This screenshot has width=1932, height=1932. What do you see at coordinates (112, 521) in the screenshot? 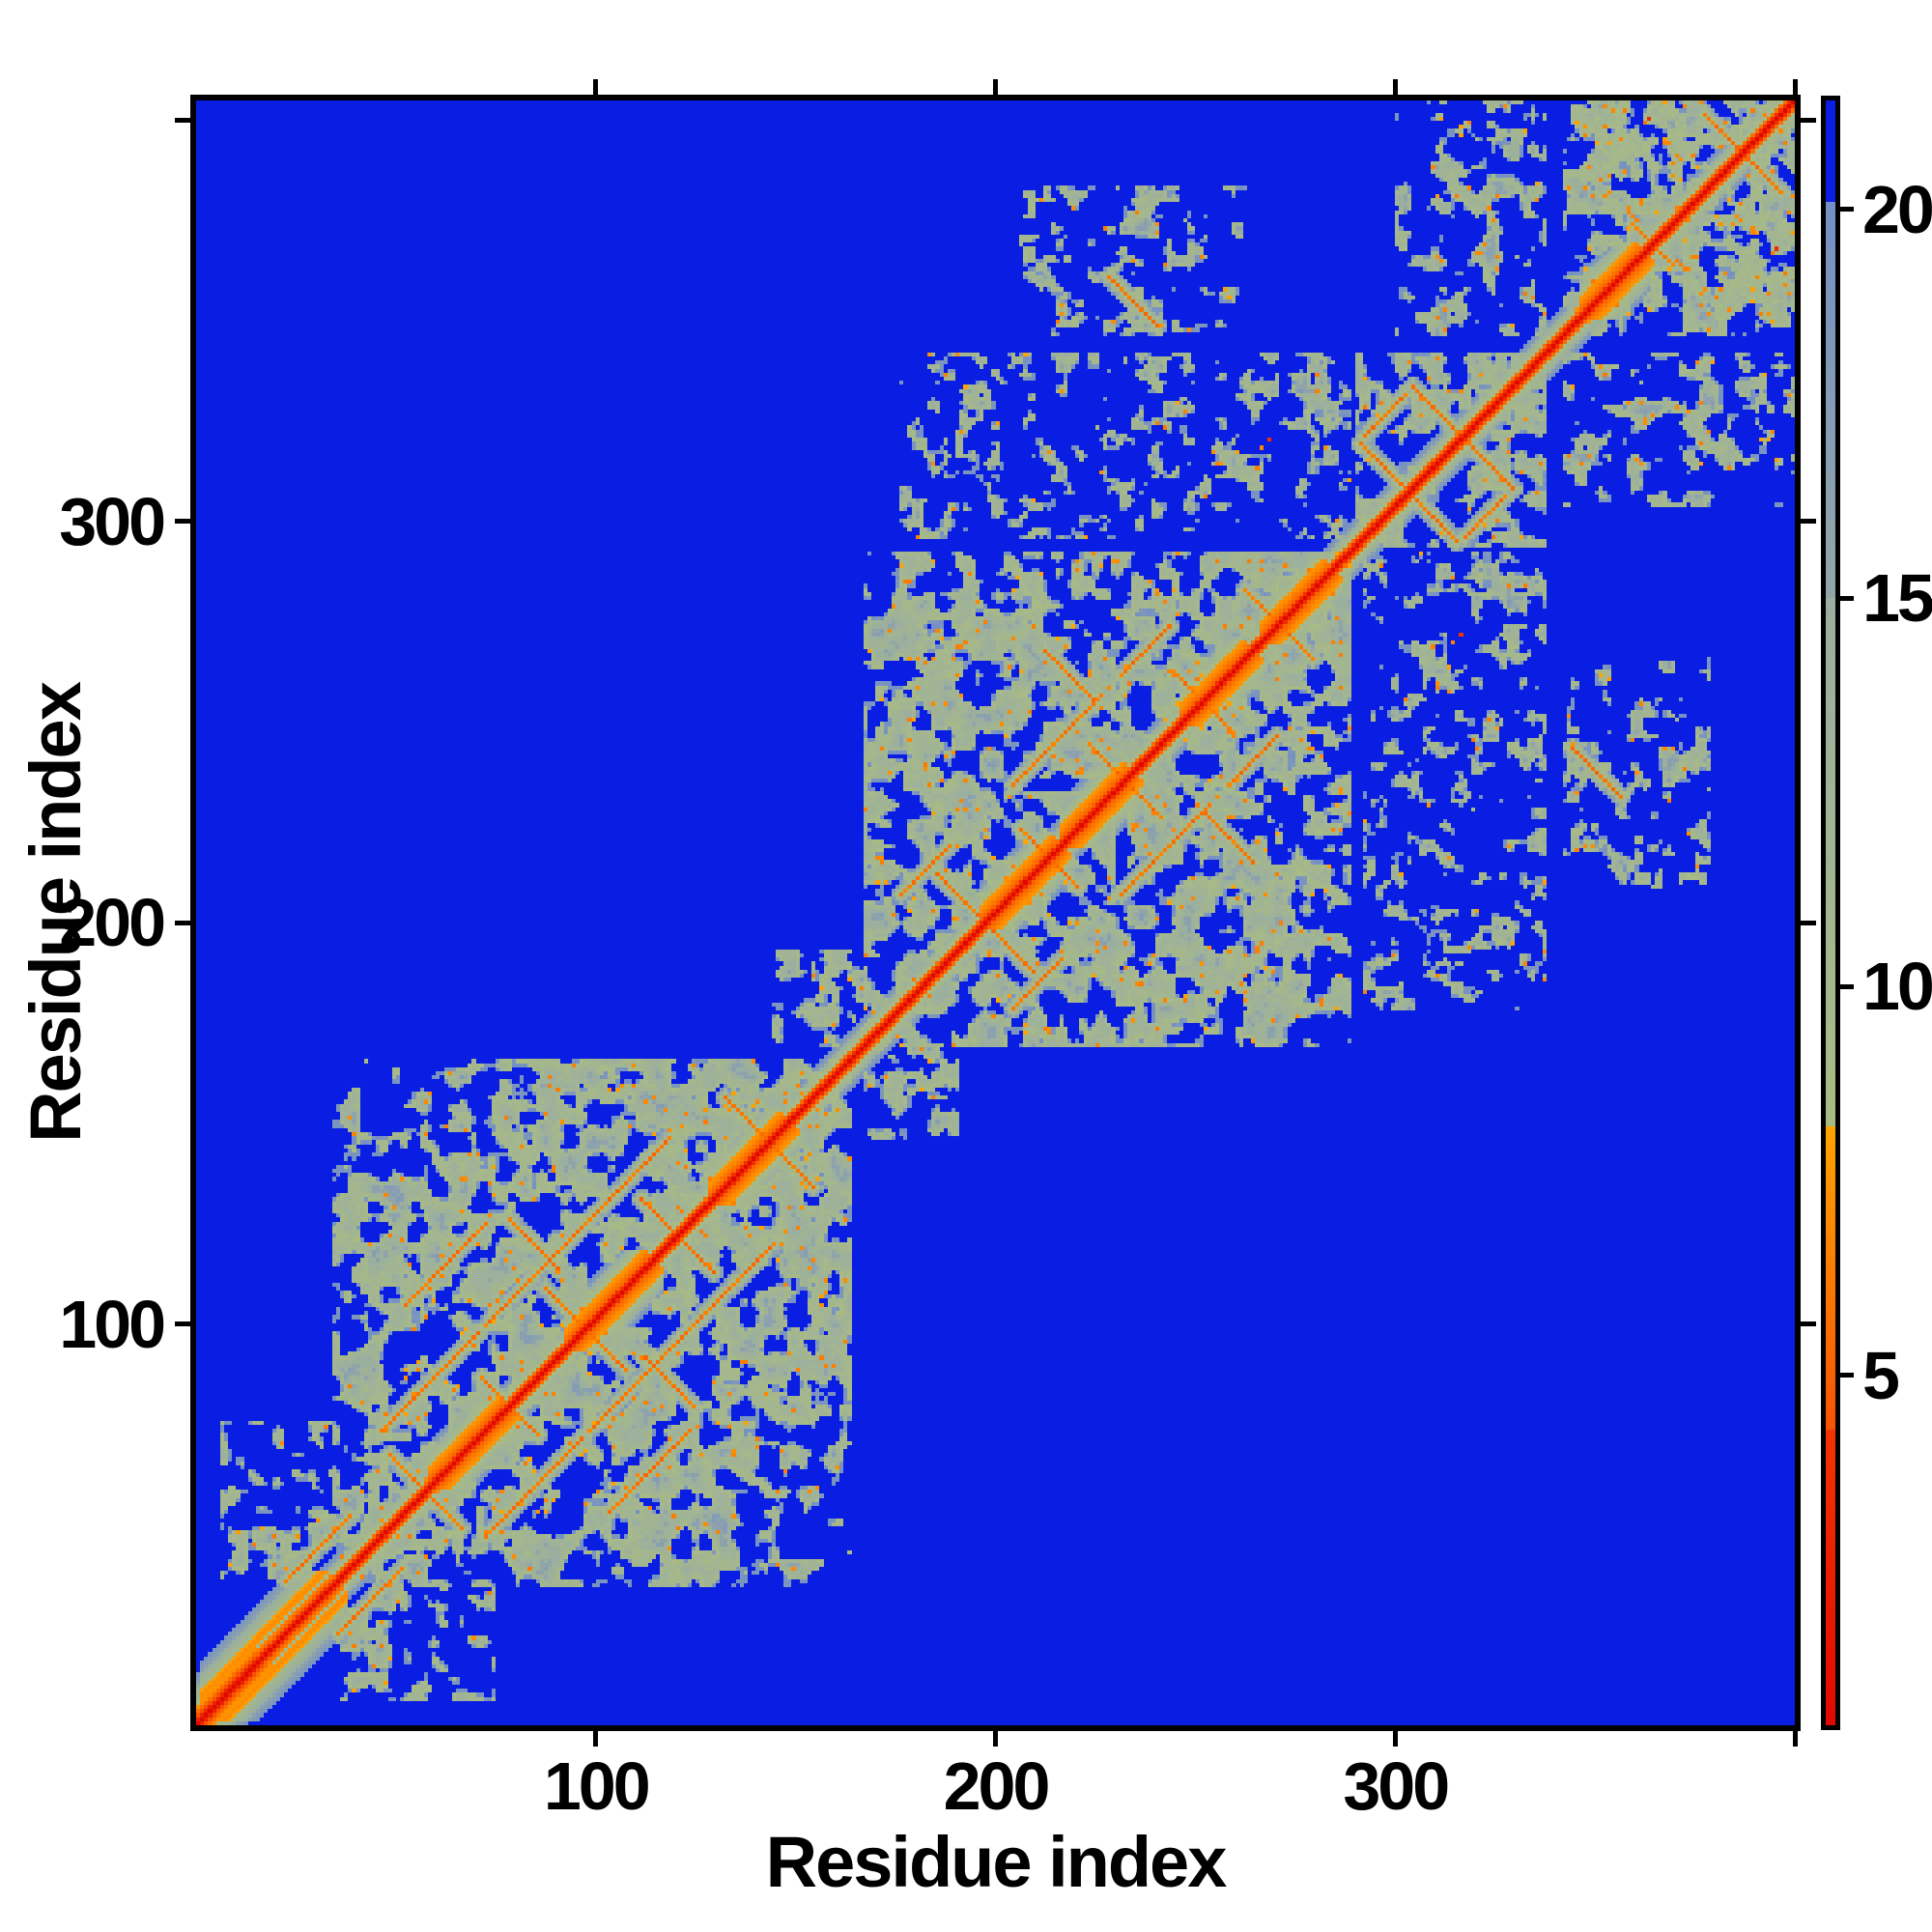
I see `y-tick-label: 300` at bounding box center [112, 521].